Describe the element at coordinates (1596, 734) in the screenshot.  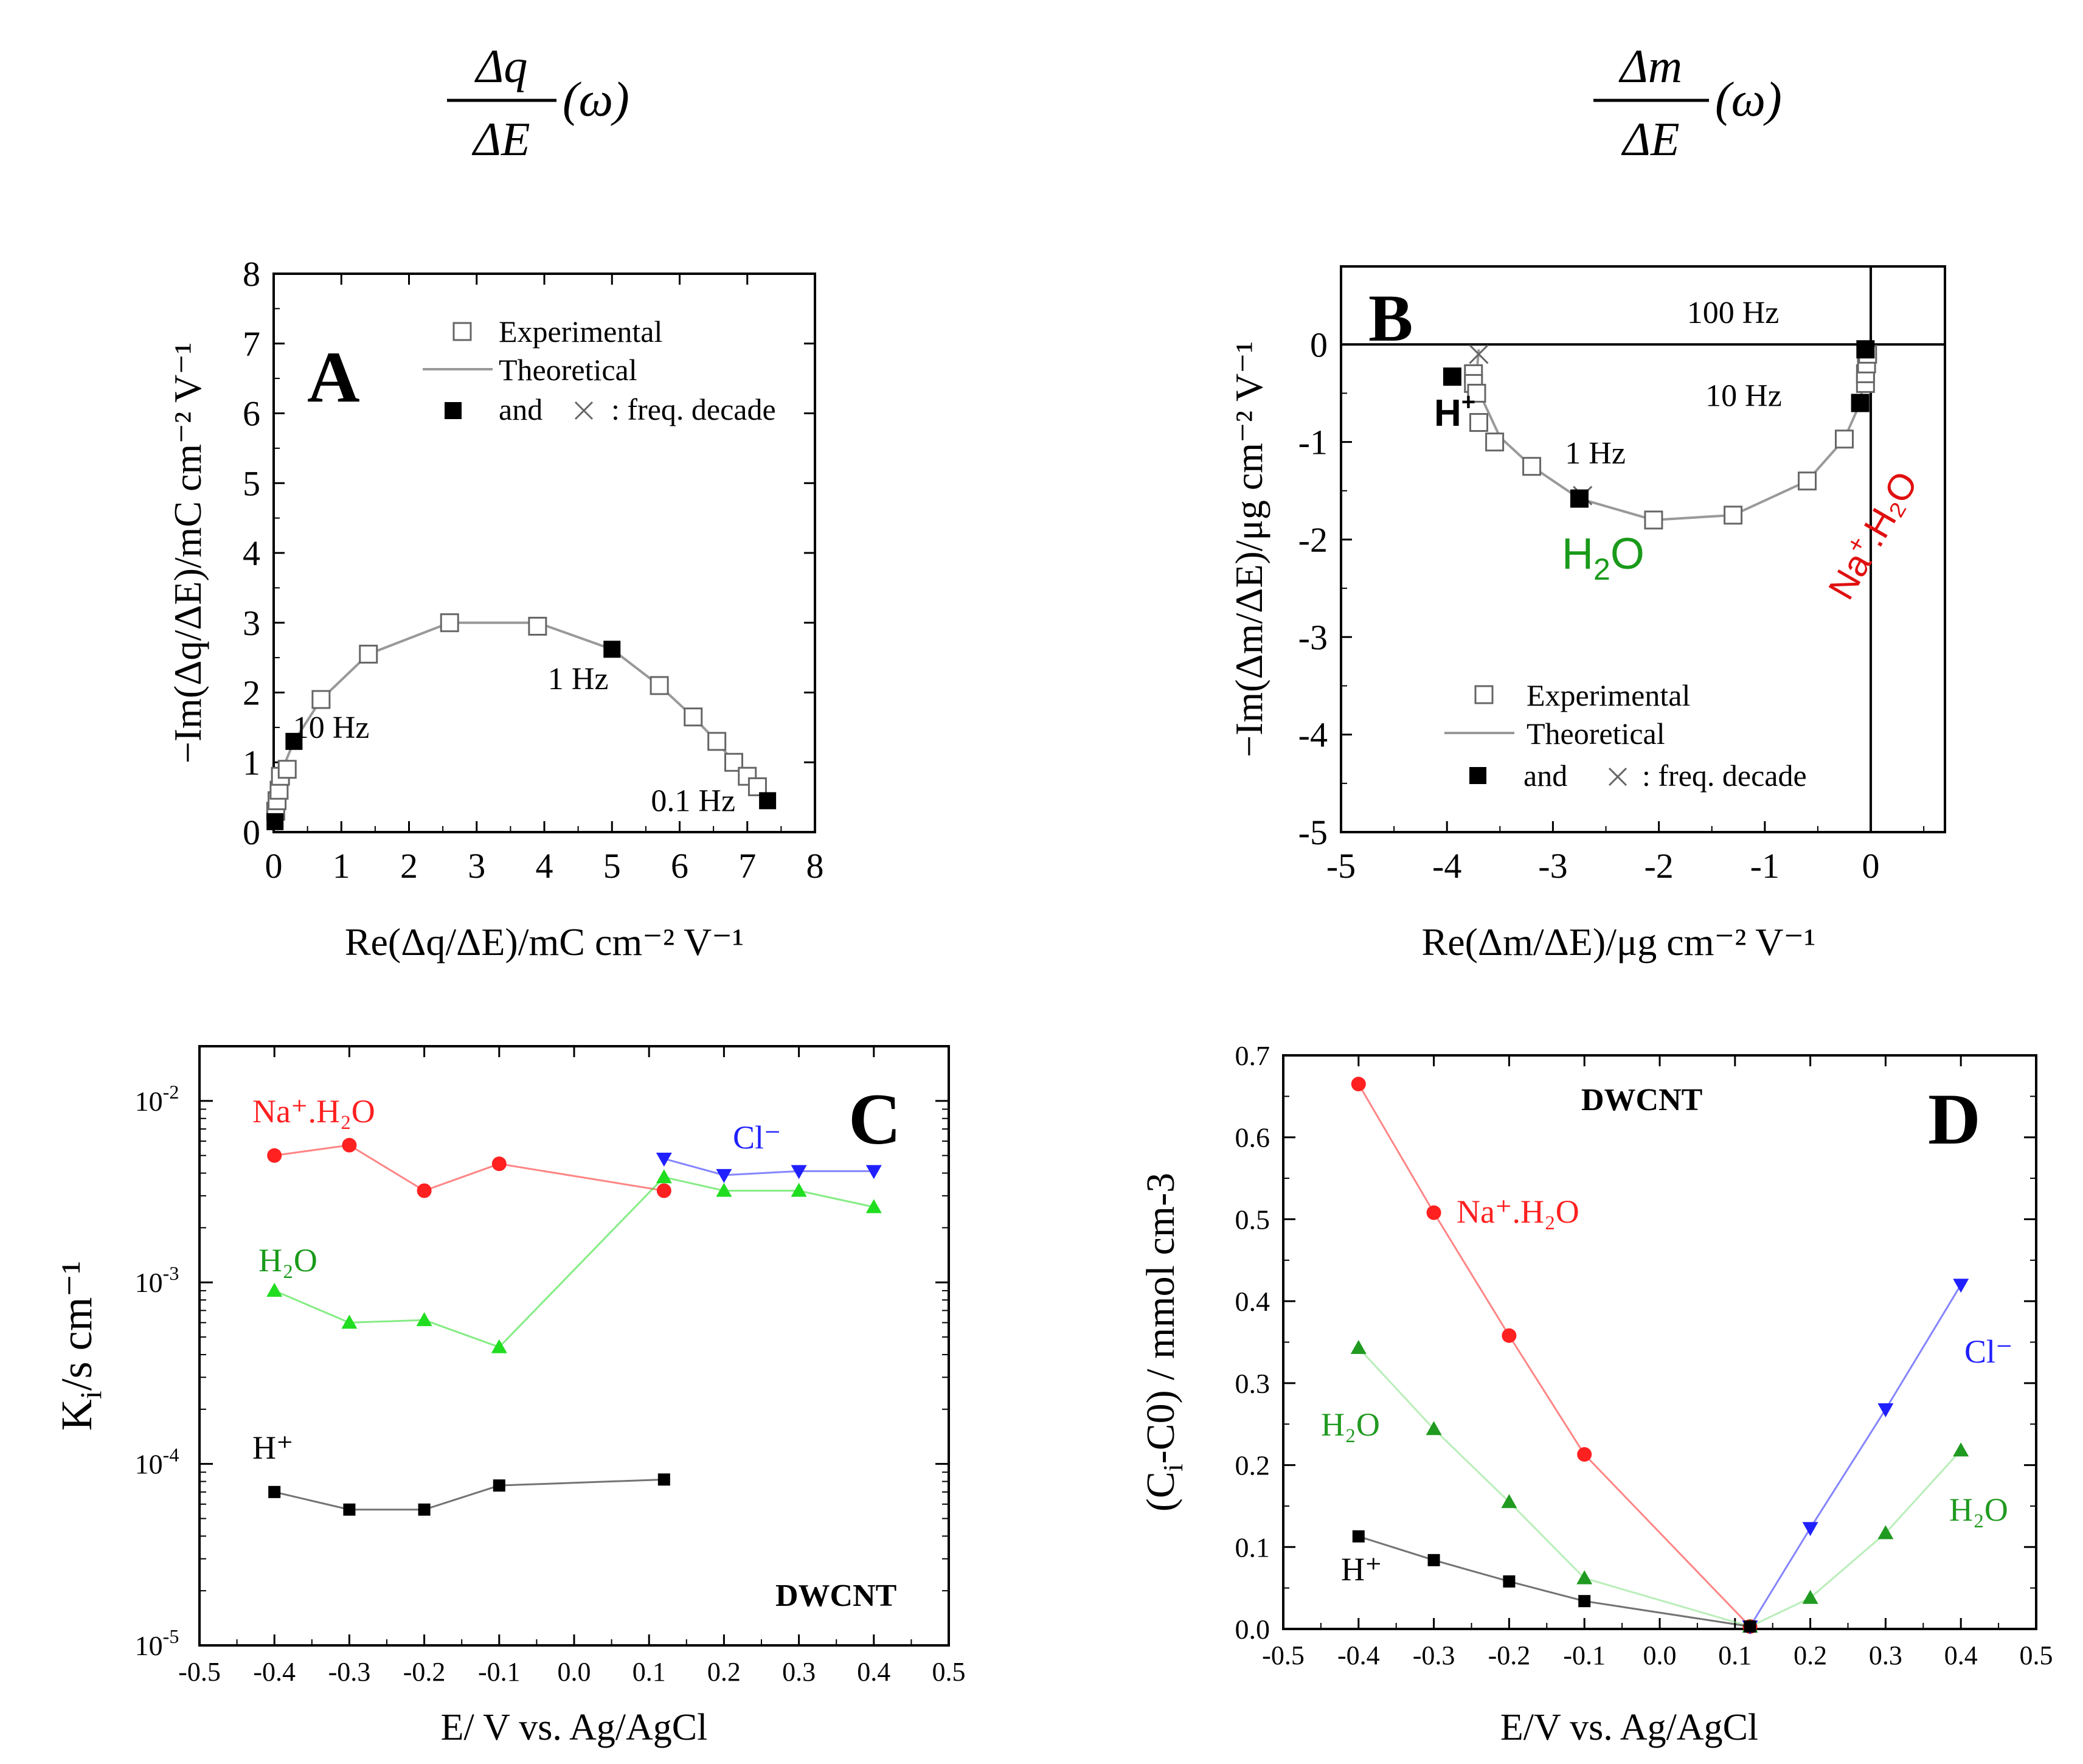
I see `legend-label-theoretical: Theoretical` at that location.